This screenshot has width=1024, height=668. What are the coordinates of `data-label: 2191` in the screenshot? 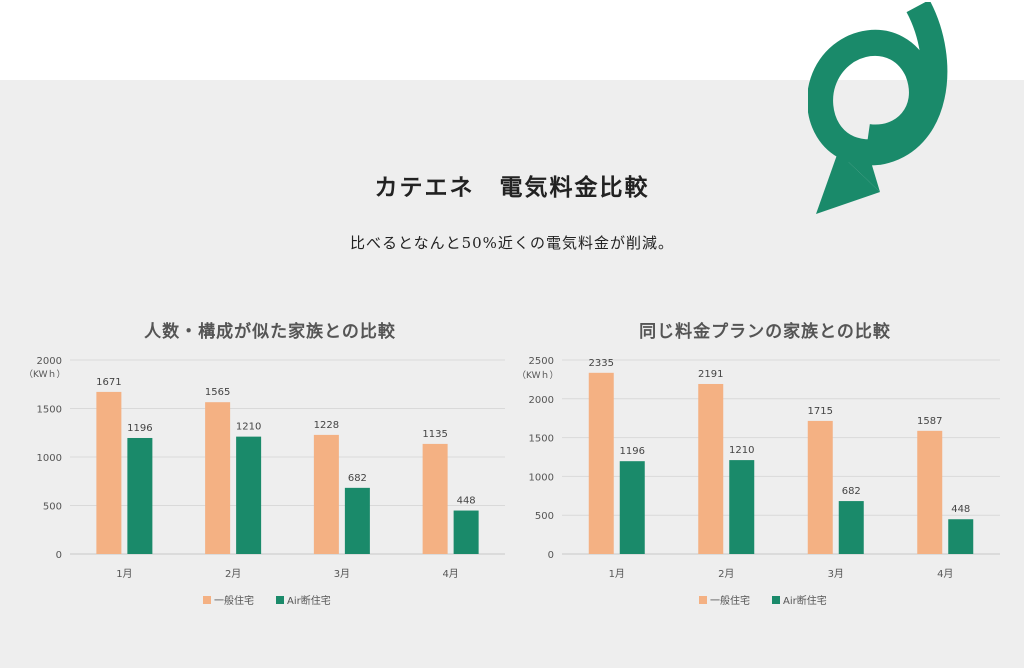 It's located at (710, 374).